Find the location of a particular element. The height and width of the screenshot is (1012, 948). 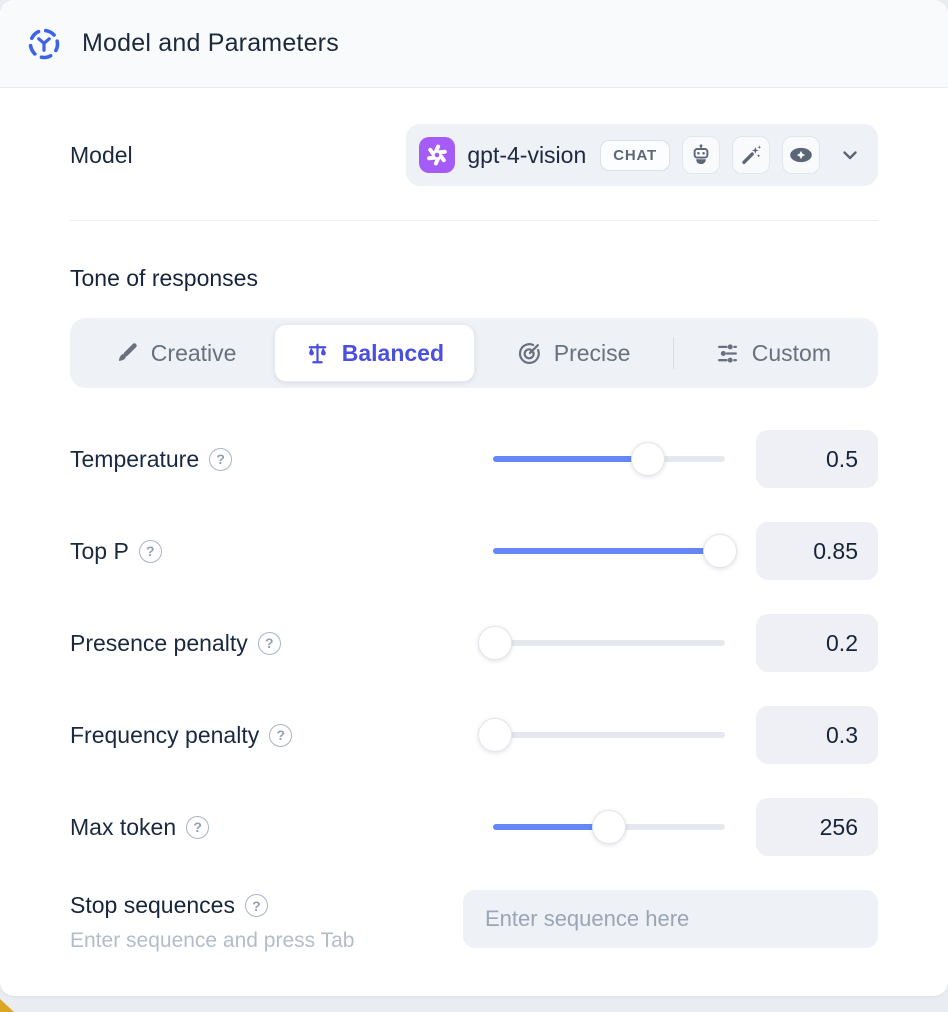

temperature-label: Temperature ? is located at coordinates (281, 459).